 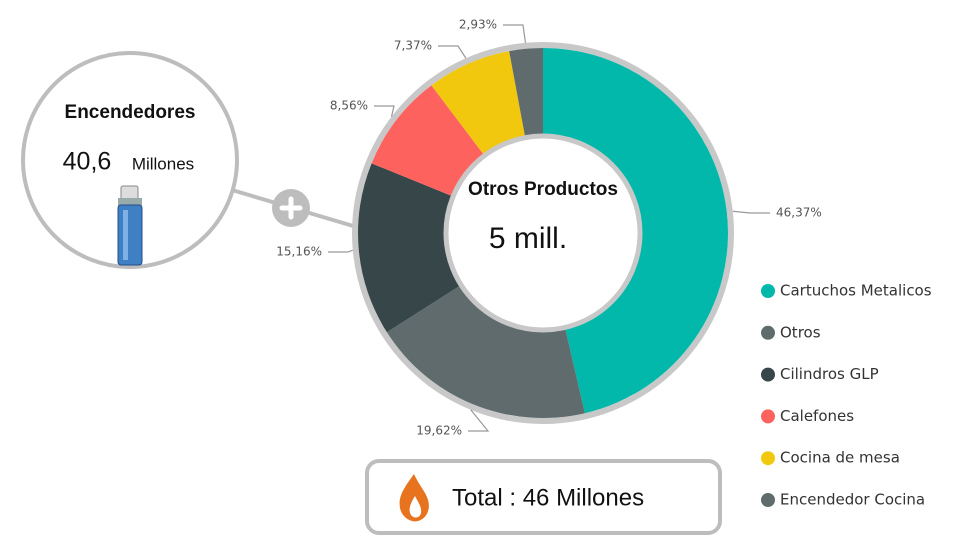 I want to click on data-label: 15,16%, so click(x=299, y=252).